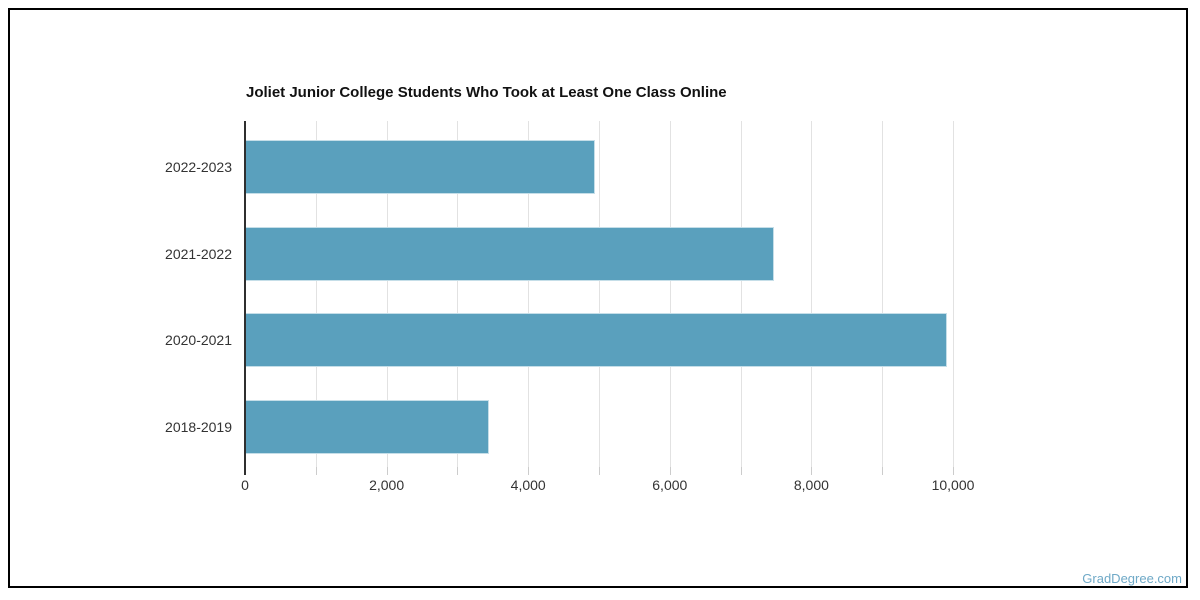 Image resolution: width=1200 pixels, height=600 pixels. Describe the element at coordinates (245, 485) in the screenshot. I see `x-axis-tick-label: 0` at that location.